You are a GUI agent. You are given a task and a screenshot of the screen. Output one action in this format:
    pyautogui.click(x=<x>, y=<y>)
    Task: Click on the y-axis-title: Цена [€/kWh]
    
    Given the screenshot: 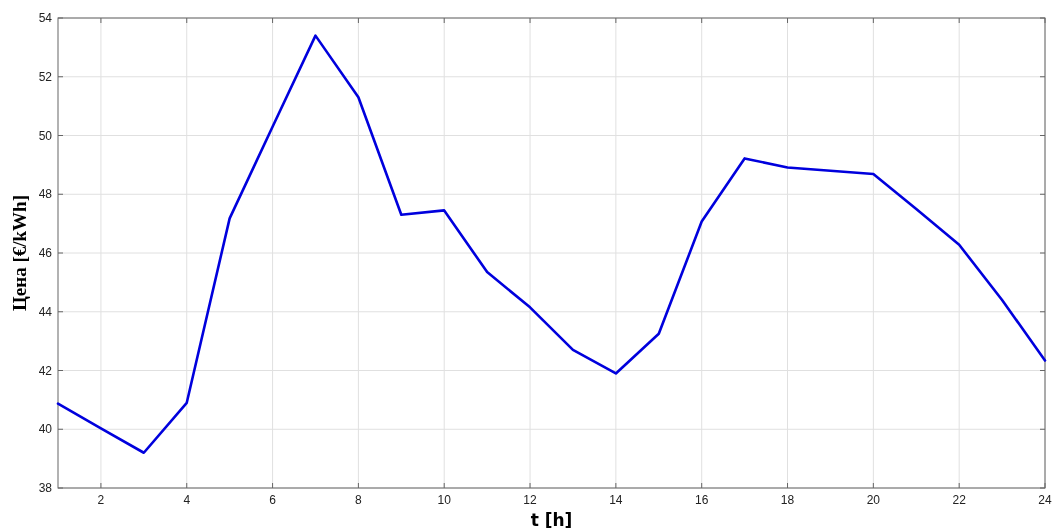 What is the action you would take?
    pyautogui.click(x=19, y=253)
    